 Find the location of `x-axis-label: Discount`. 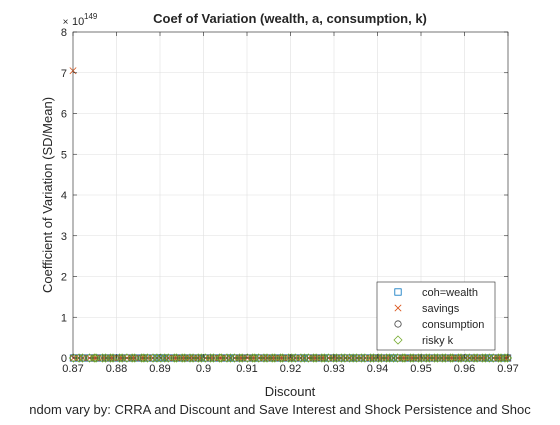

x-axis-label: Discount is located at coordinates (290, 391).